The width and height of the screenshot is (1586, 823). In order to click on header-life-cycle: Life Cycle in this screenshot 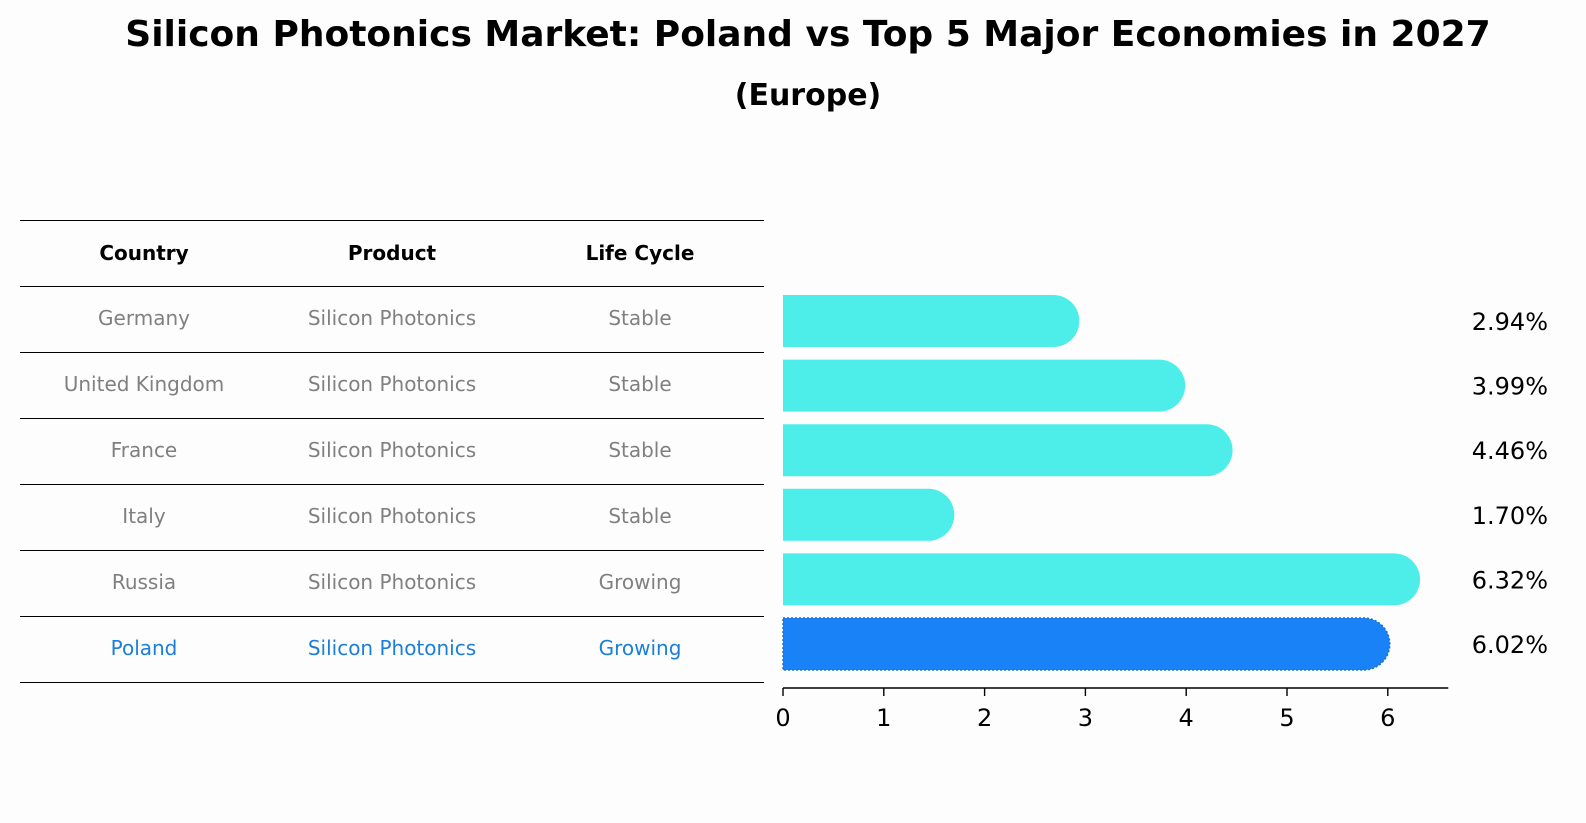, I will do `click(640, 253)`.